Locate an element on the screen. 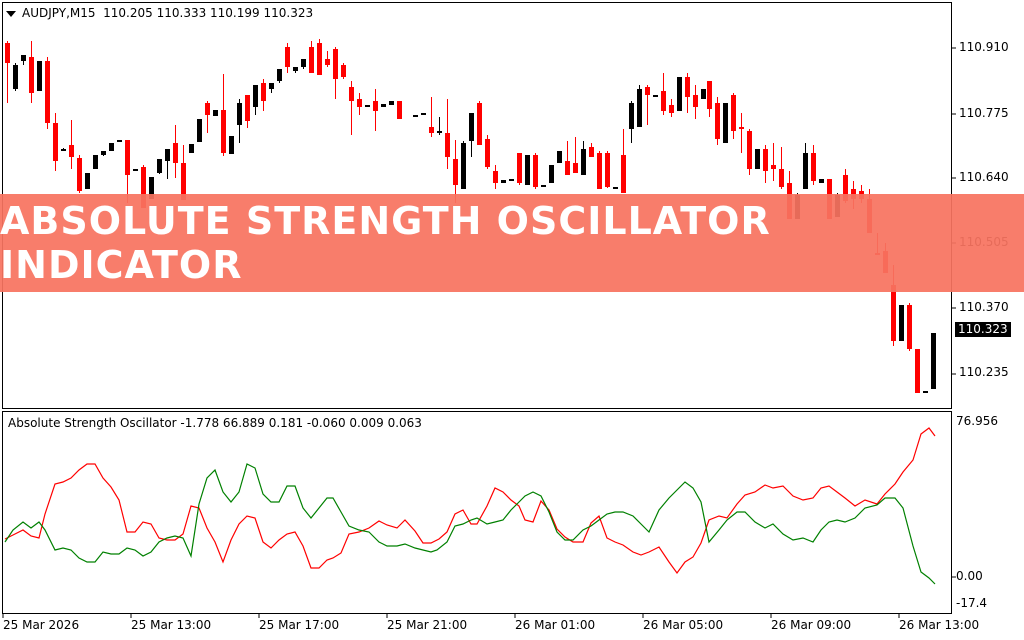 This screenshot has width=1024, height=640. price-tick: 110.910 is located at coordinates (984, 47).